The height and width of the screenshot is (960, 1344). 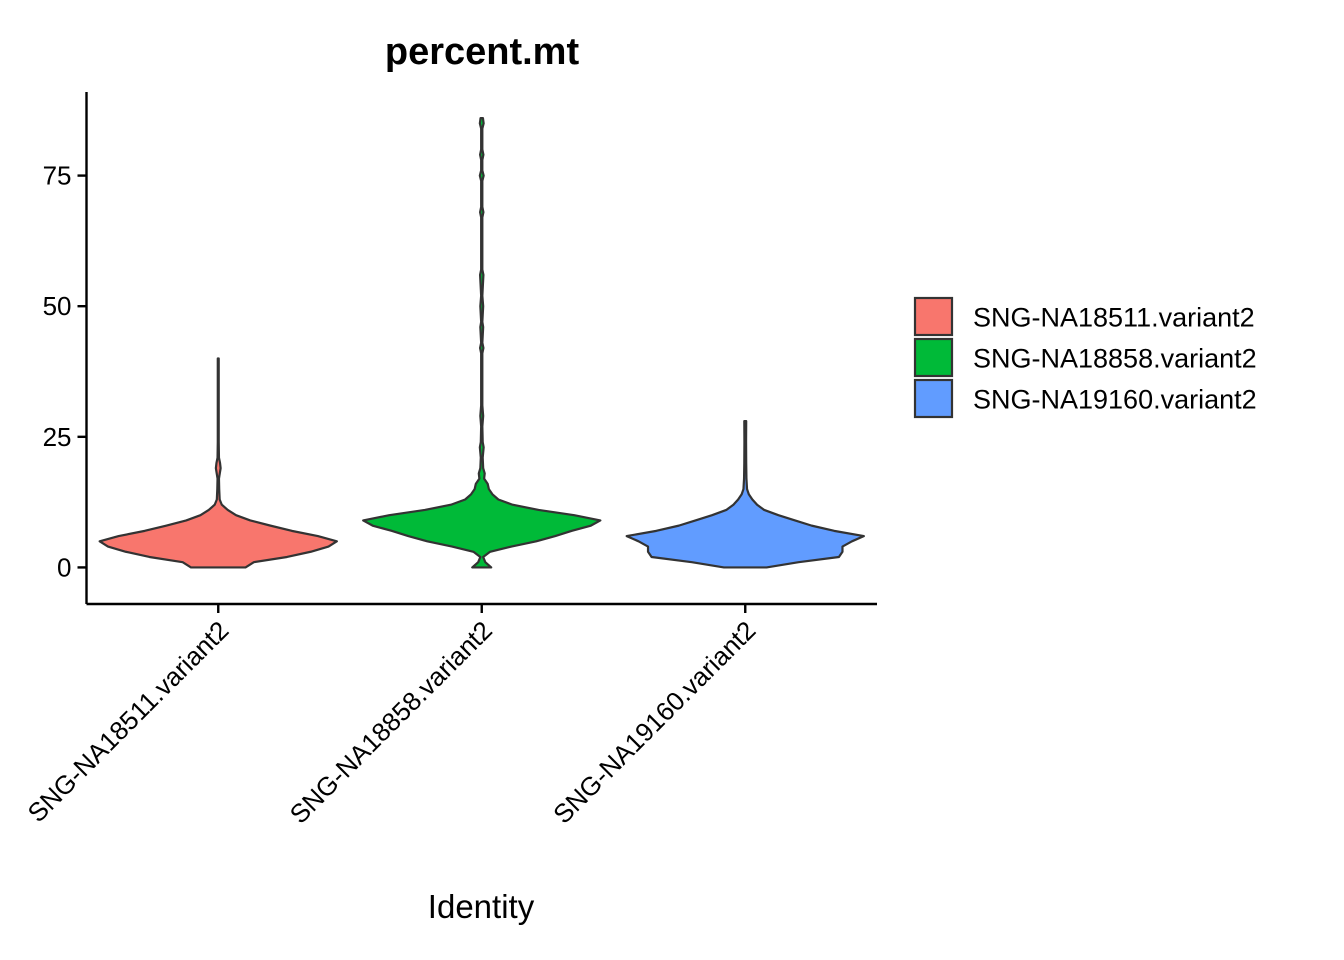 What do you see at coordinates (482, 52) in the screenshot?
I see `chart-title: percent.mt` at bounding box center [482, 52].